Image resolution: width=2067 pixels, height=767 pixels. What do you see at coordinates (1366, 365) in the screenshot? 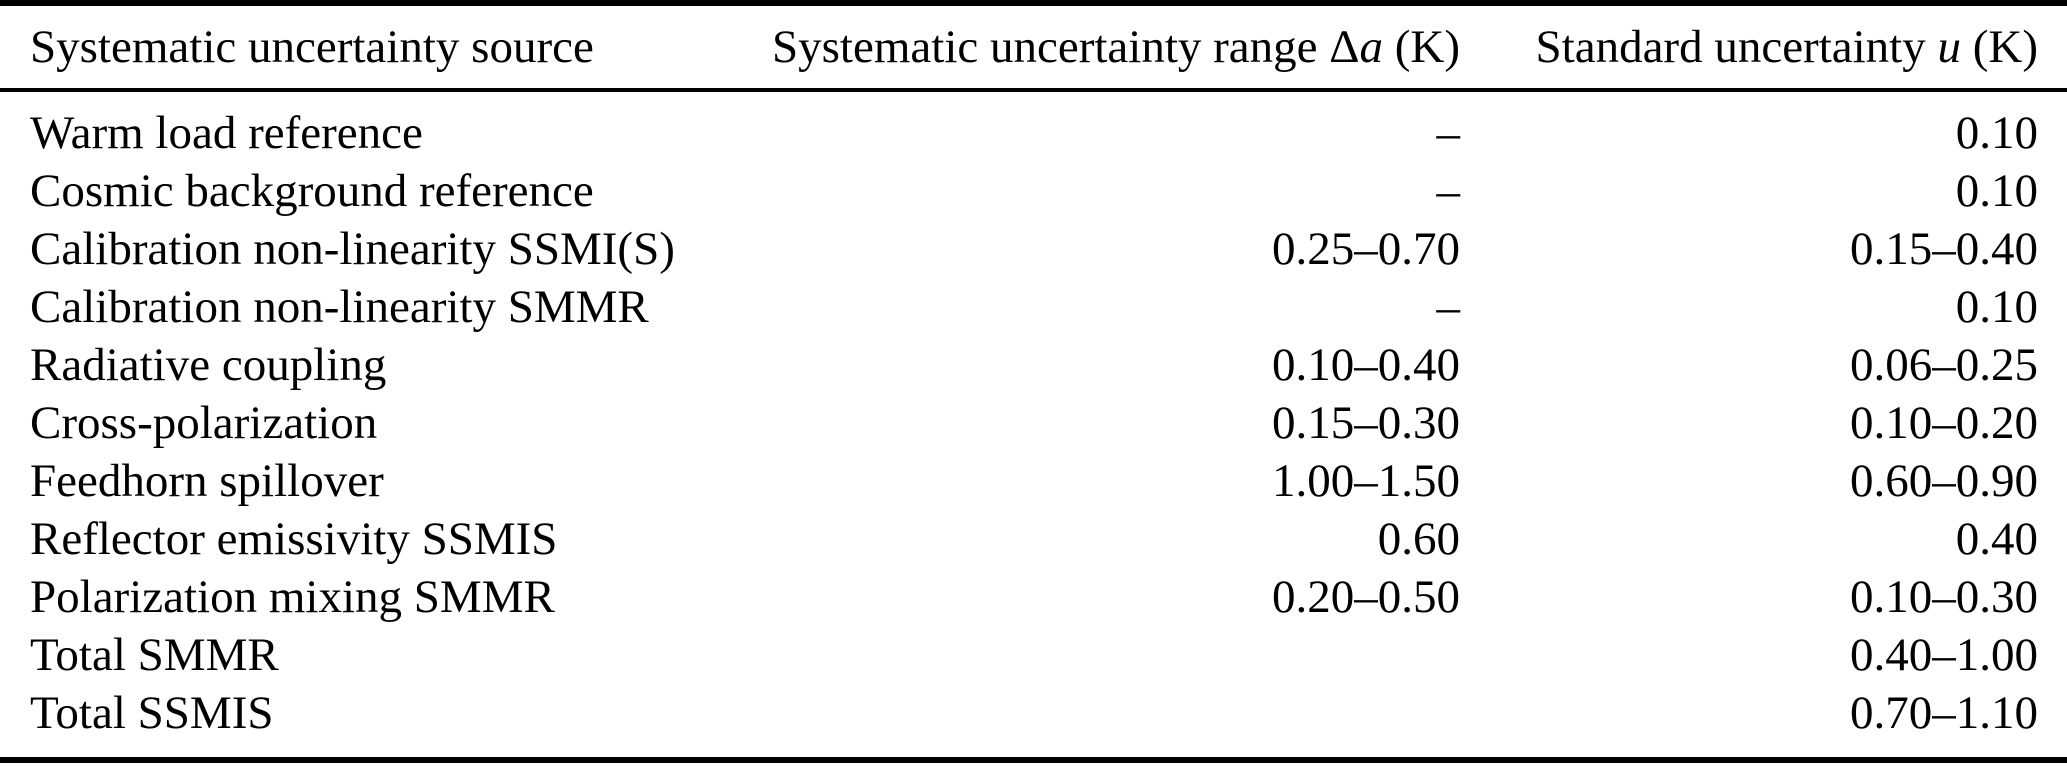
I see `range-cell: 0.10–0.40` at bounding box center [1366, 365].